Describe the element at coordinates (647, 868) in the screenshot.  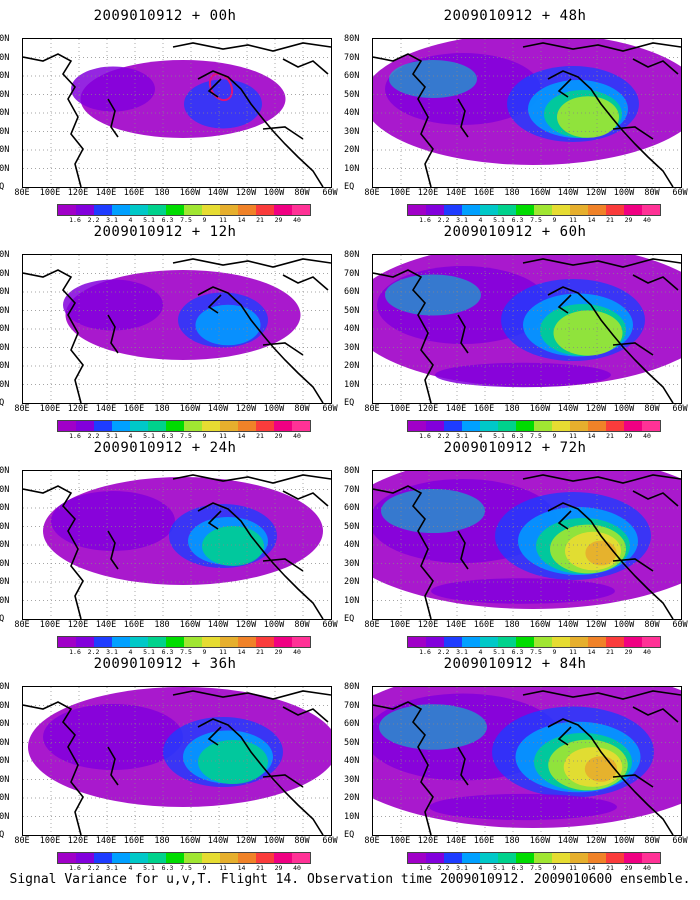
I see `colorbar-label: 40` at that location.